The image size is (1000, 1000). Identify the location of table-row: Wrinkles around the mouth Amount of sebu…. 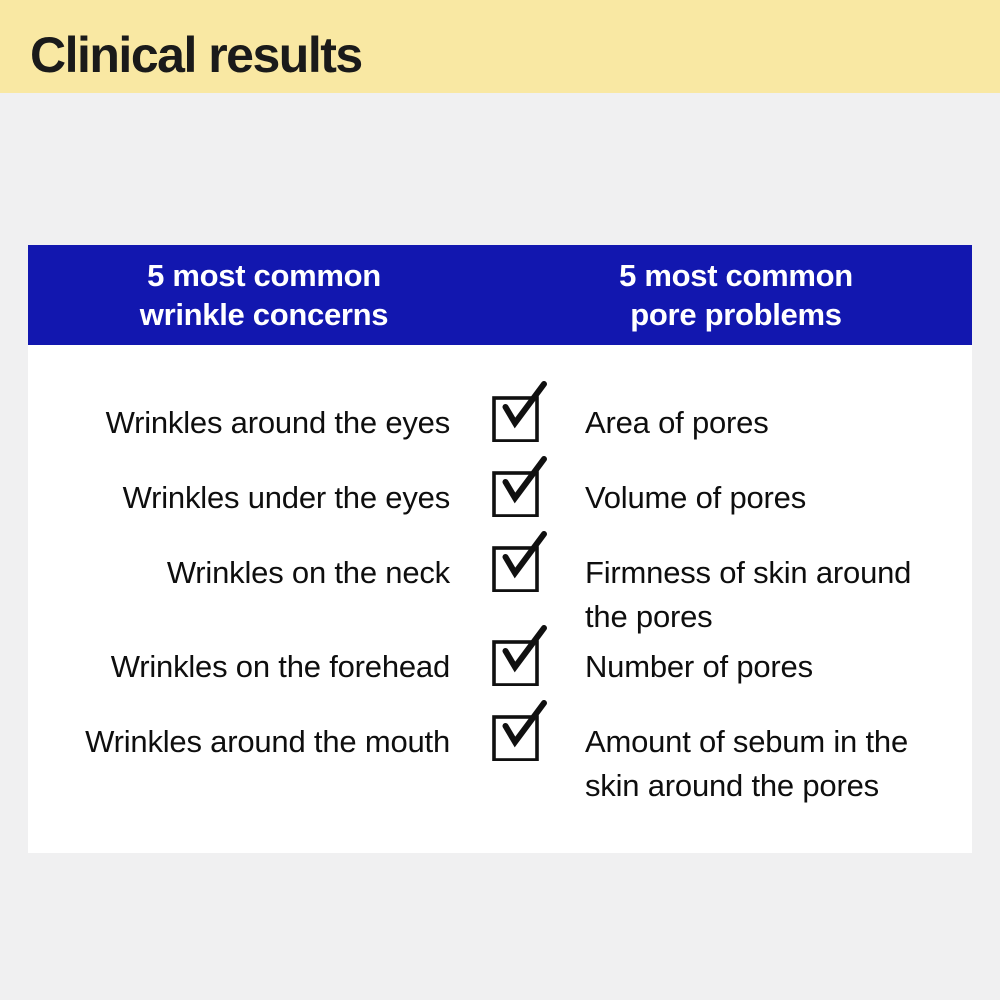
(500, 754).